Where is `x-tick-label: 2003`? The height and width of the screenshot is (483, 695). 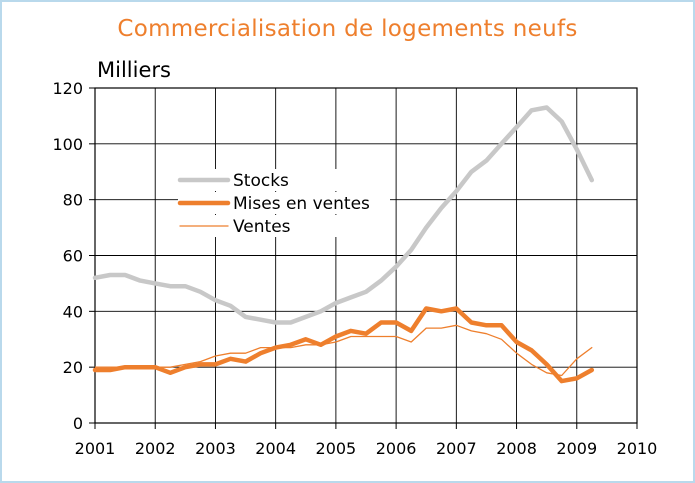
x-tick-label: 2003 is located at coordinates (215, 448).